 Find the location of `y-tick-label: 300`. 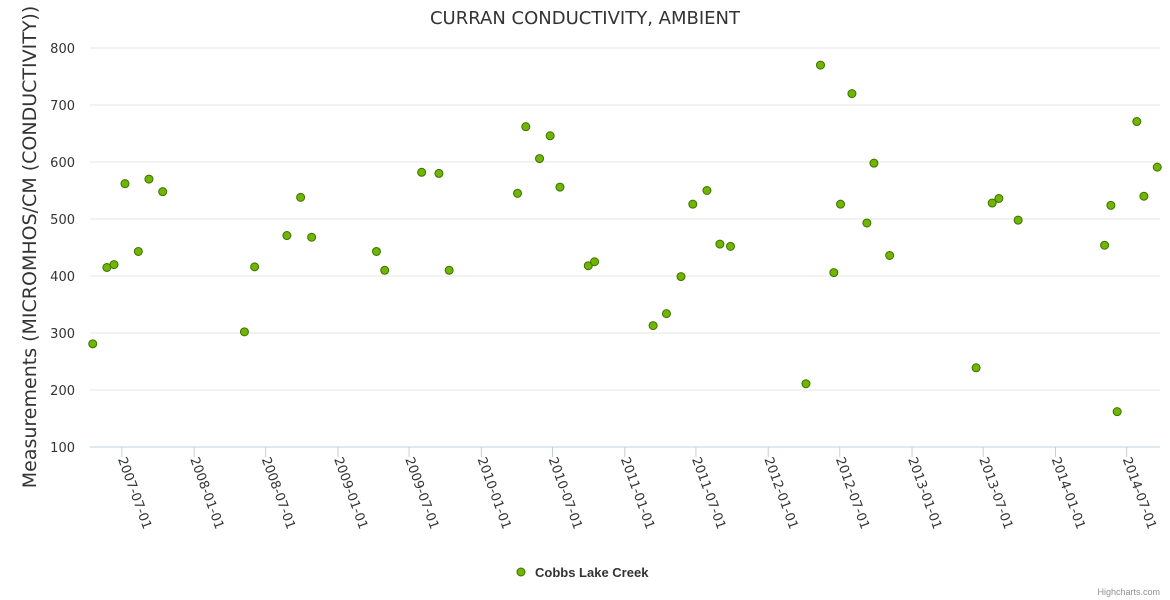

y-tick-label: 300 is located at coordinates (62, 334).